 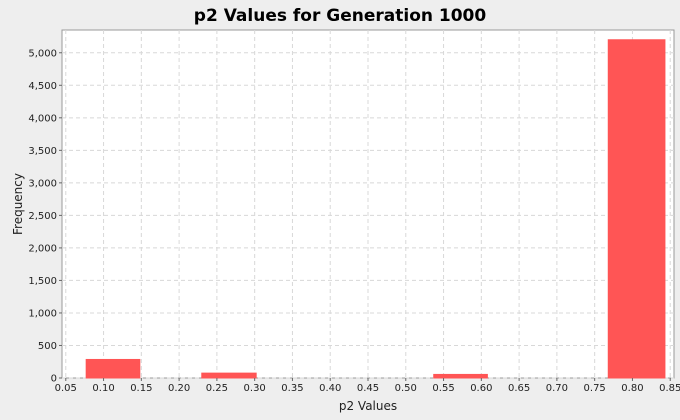 I want to click on x-tick-label: 0.55, so click(x=443, y=388).